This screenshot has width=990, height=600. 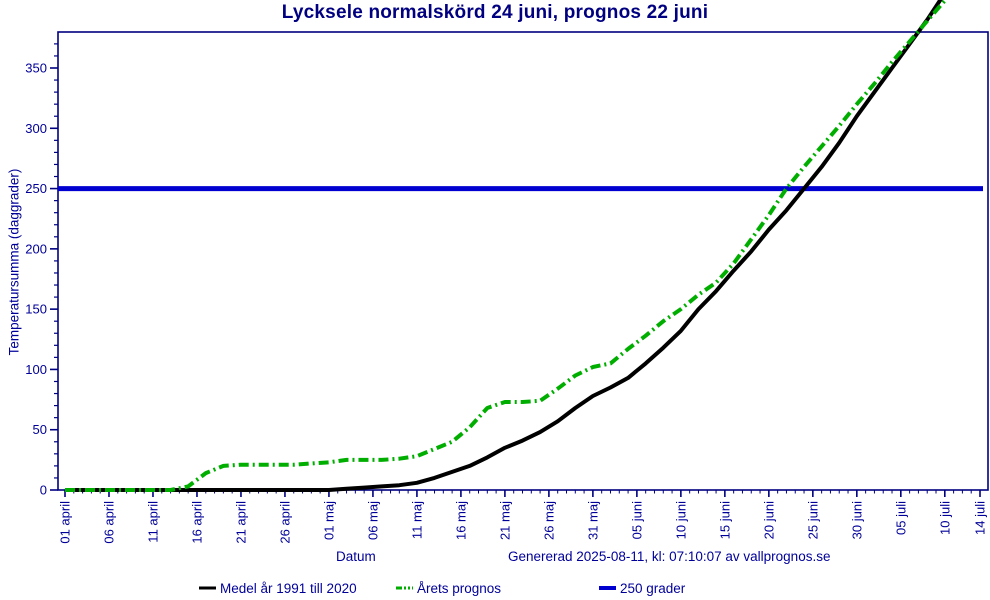 What do you see at coordinates (36, 369) in the screenshot?
I see `y-tick-label: 100` at bounding box center [36, 369].